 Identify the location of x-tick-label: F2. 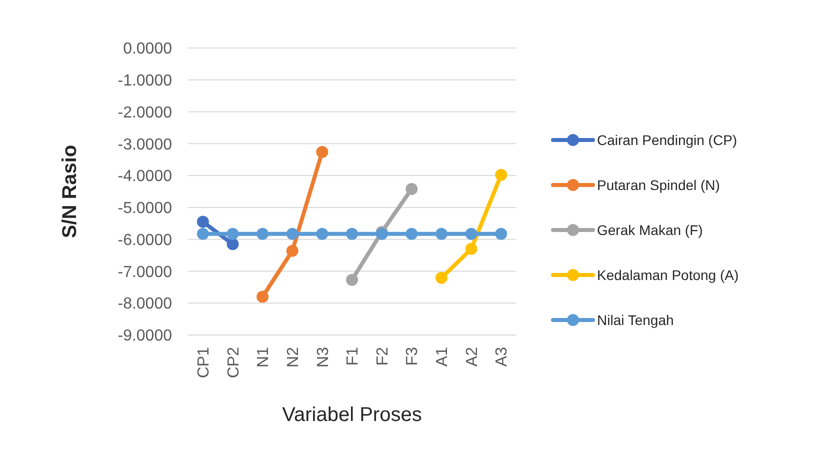
(383, 356).